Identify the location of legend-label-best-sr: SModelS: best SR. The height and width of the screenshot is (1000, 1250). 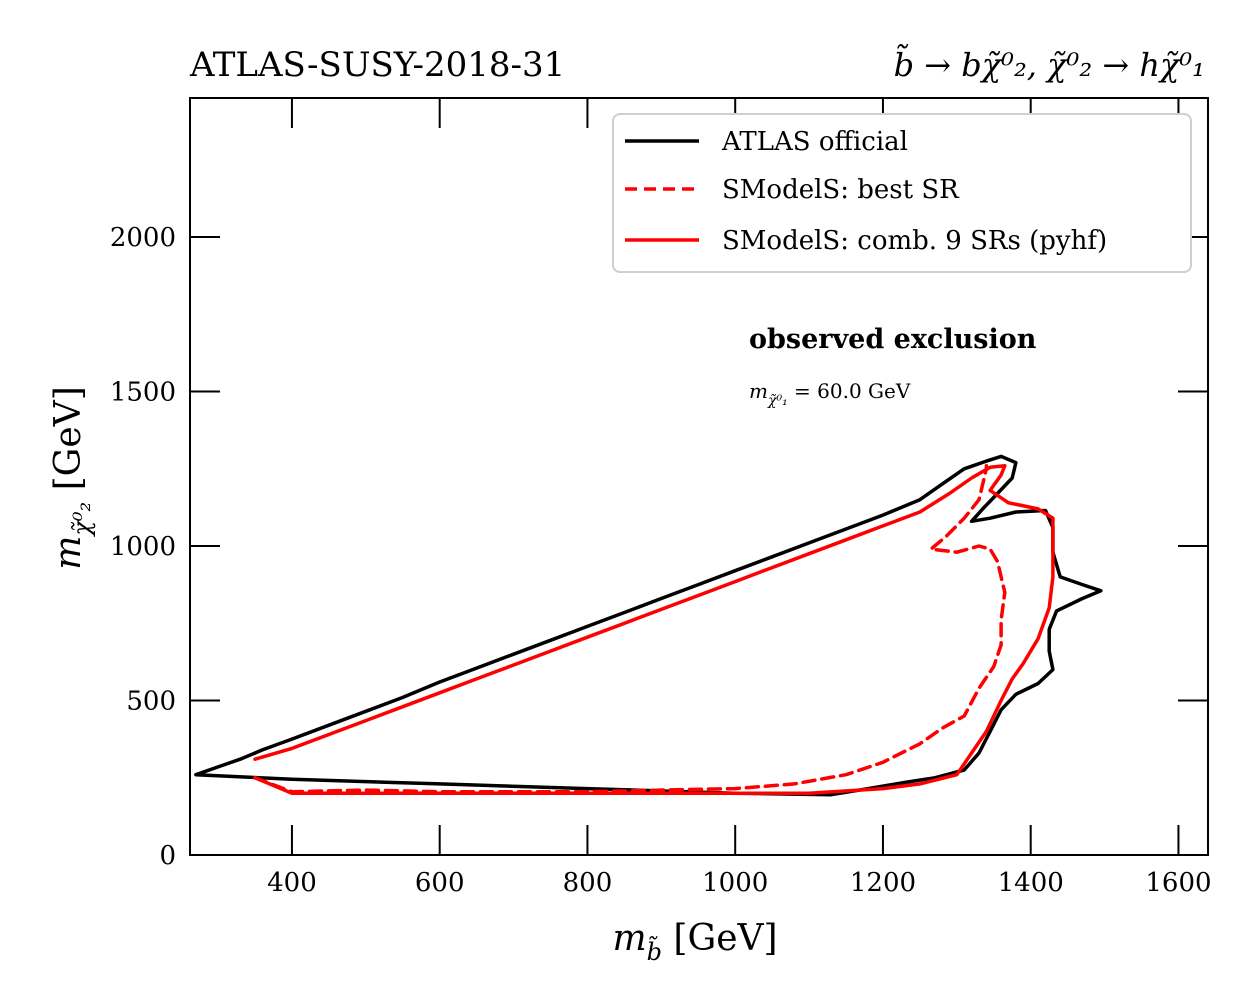
(841, 190).